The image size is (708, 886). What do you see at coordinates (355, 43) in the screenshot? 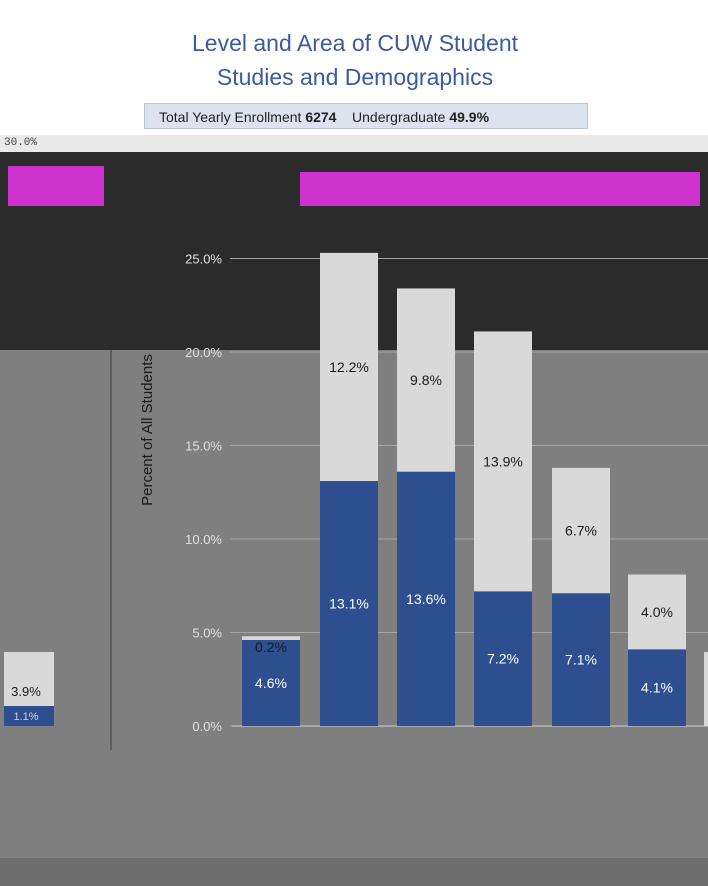
I see `chart-title-line1: Level and Area of CUW Student` at bounding box center [355, 43].